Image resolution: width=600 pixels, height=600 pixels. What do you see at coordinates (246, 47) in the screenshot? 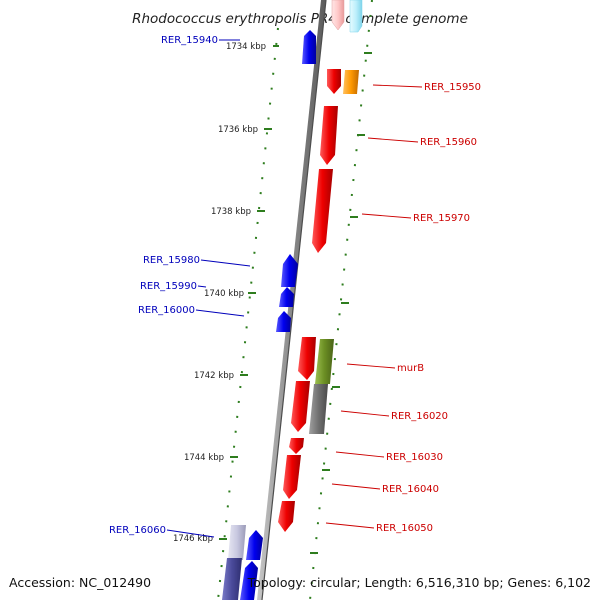
I see `ruler-label: 1734 kbp` at bounding box center [246, 47].